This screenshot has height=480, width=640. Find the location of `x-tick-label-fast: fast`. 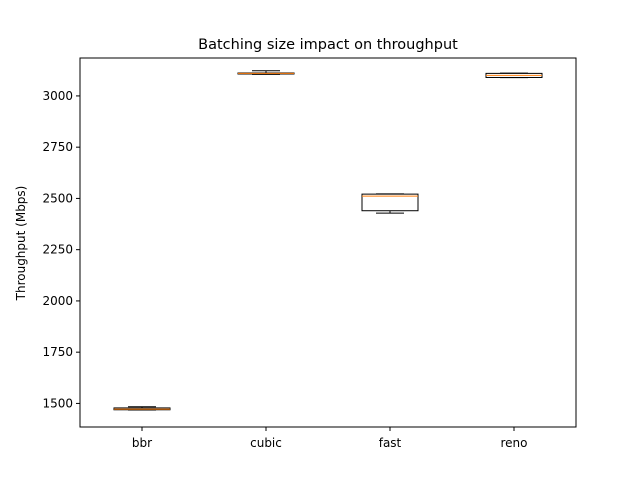

x-tick-label-fast: fast is located at coordinates (390, 443).